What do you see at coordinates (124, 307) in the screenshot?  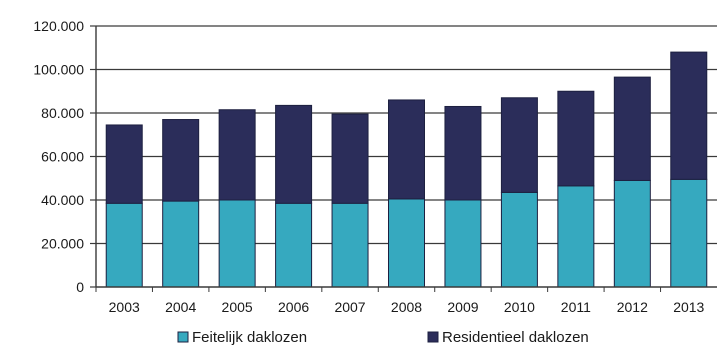 I see `x-tick-label: 2003` at bounding box center [124, 307].